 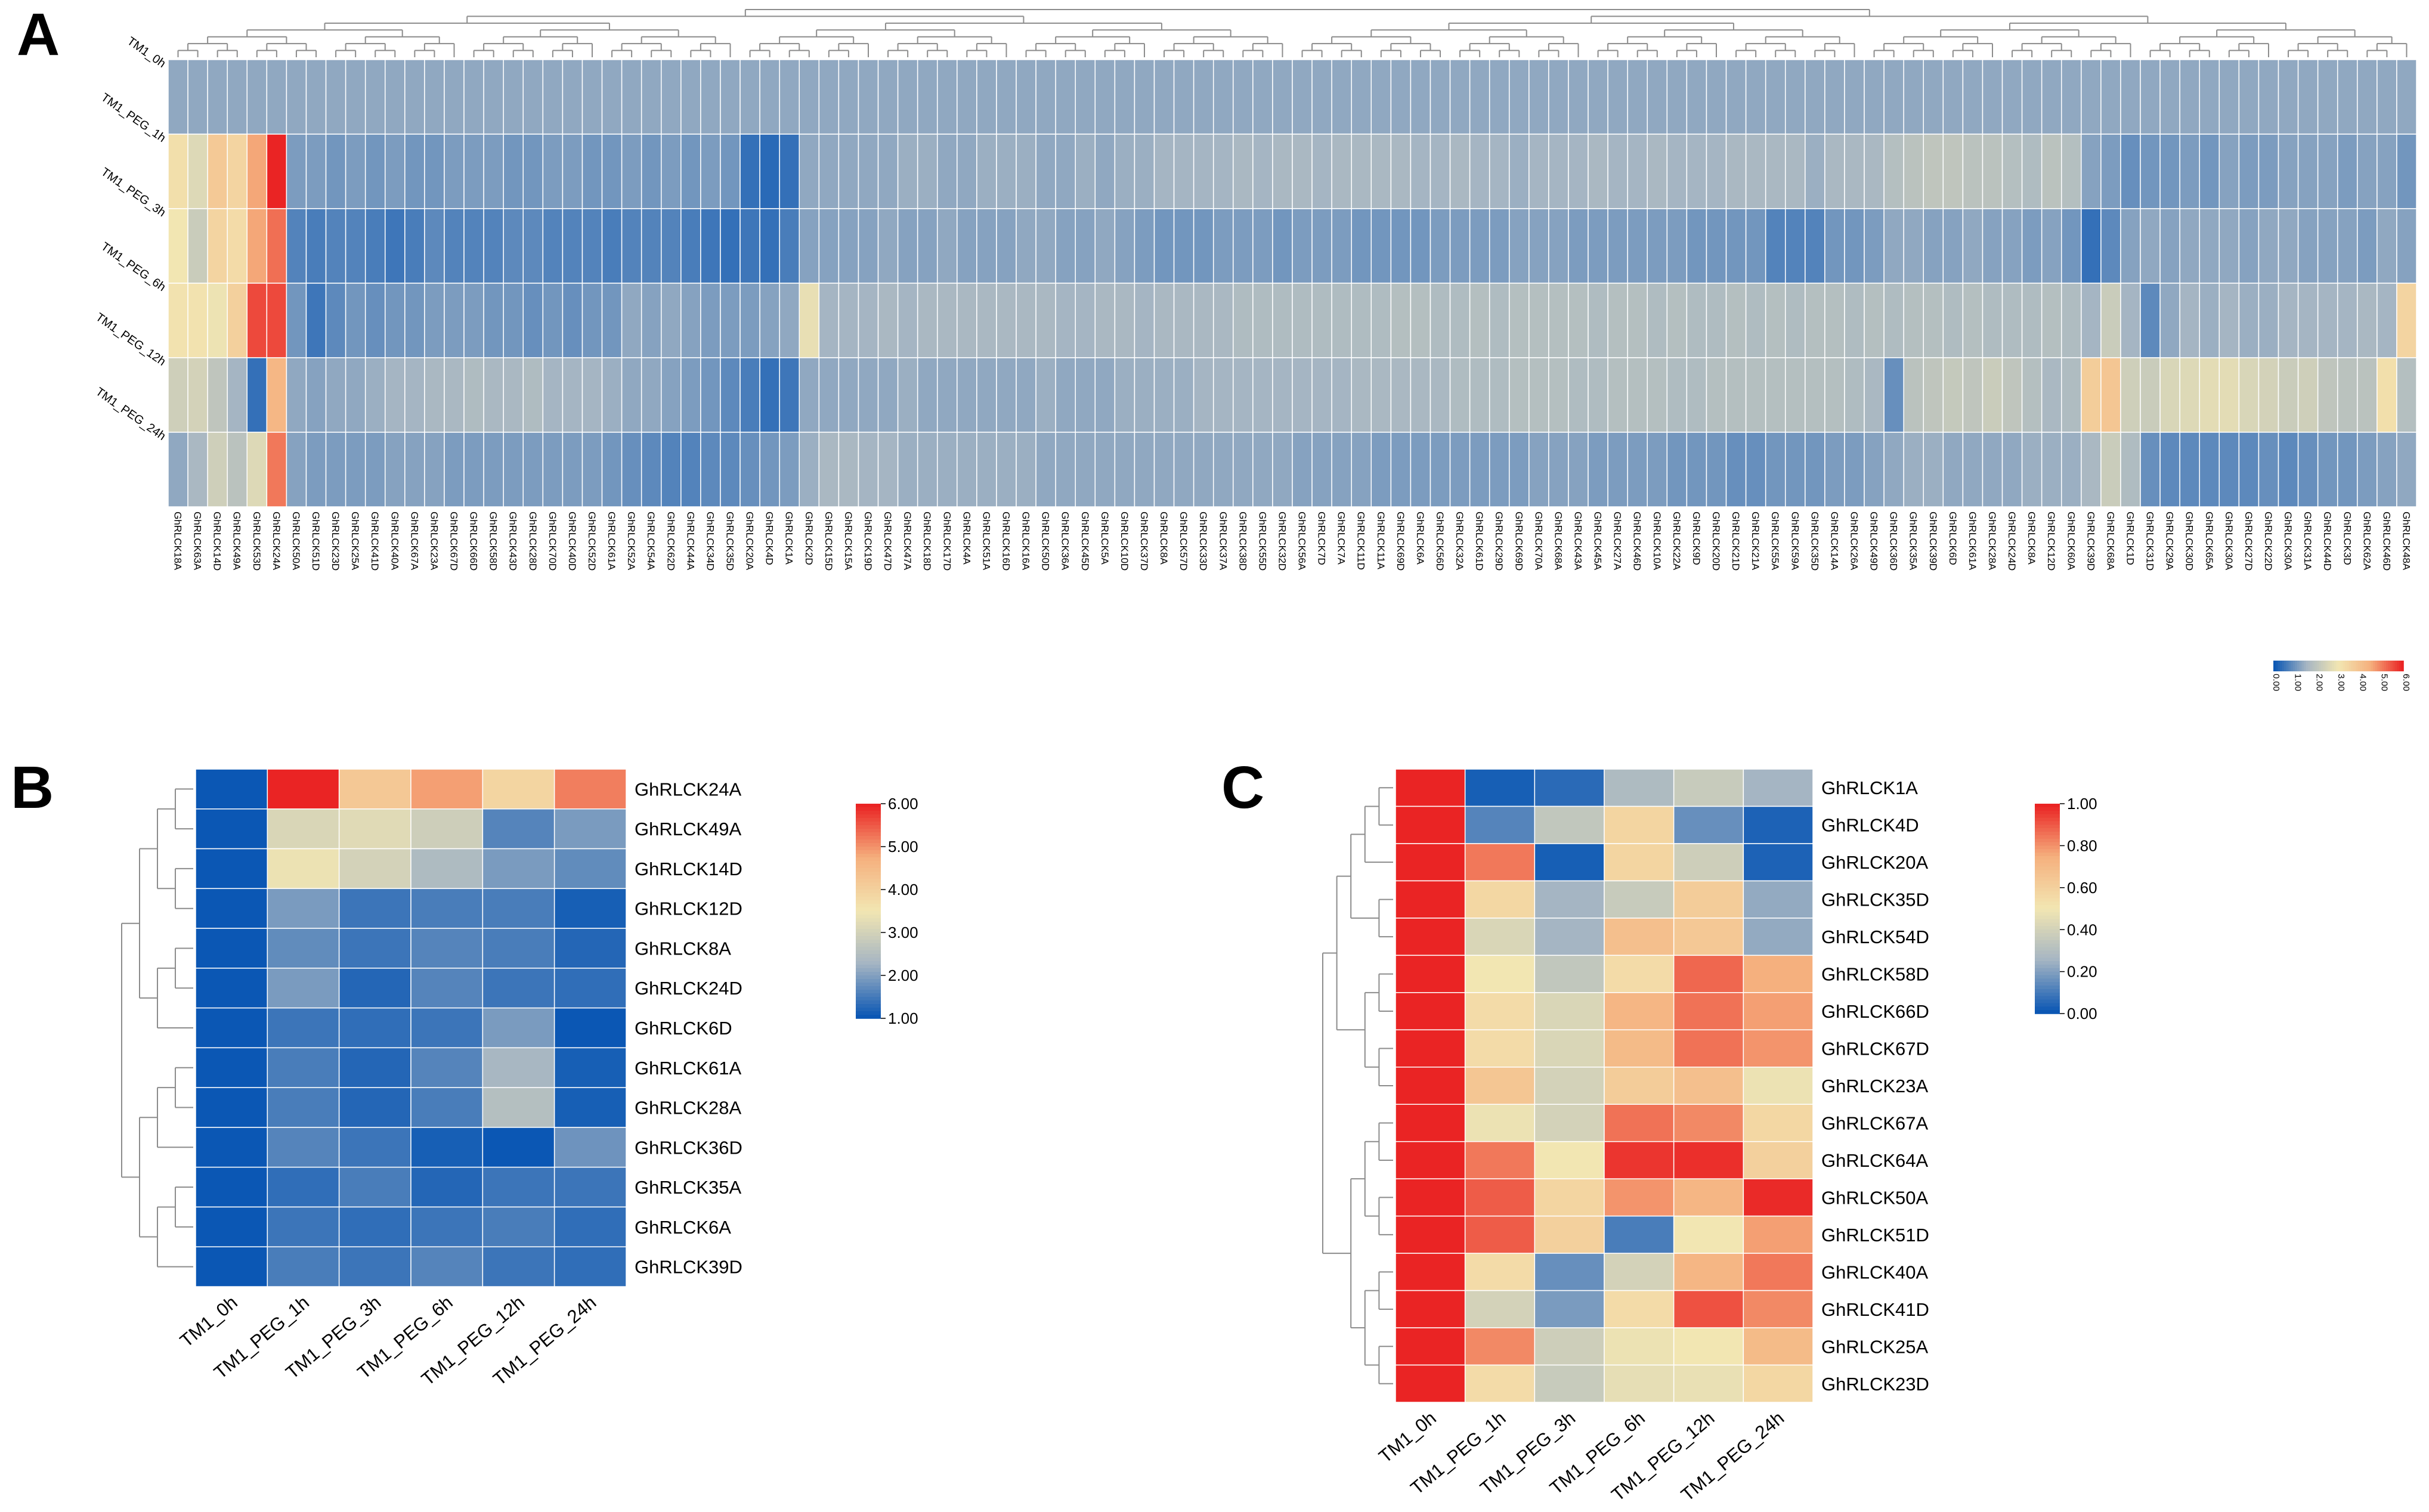 What do you see at coordinates (553, 469) in the screenshot?
I see `heatmap-cell-0-r5-c19` at bounding box center [553, 469].